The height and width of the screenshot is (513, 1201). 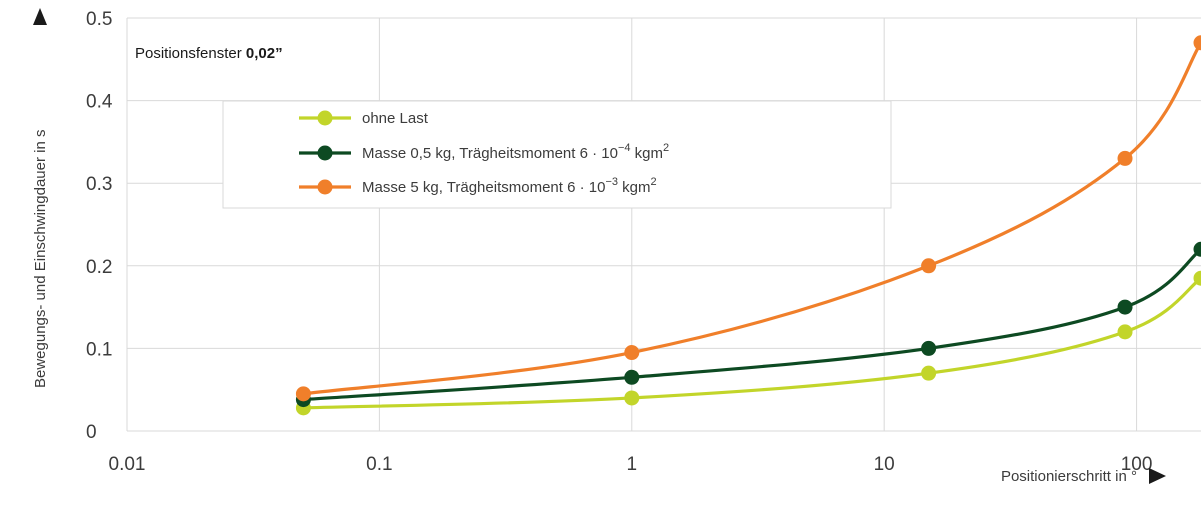 I want to click on x-tick-label: 100, so click(x=1137, y=464).